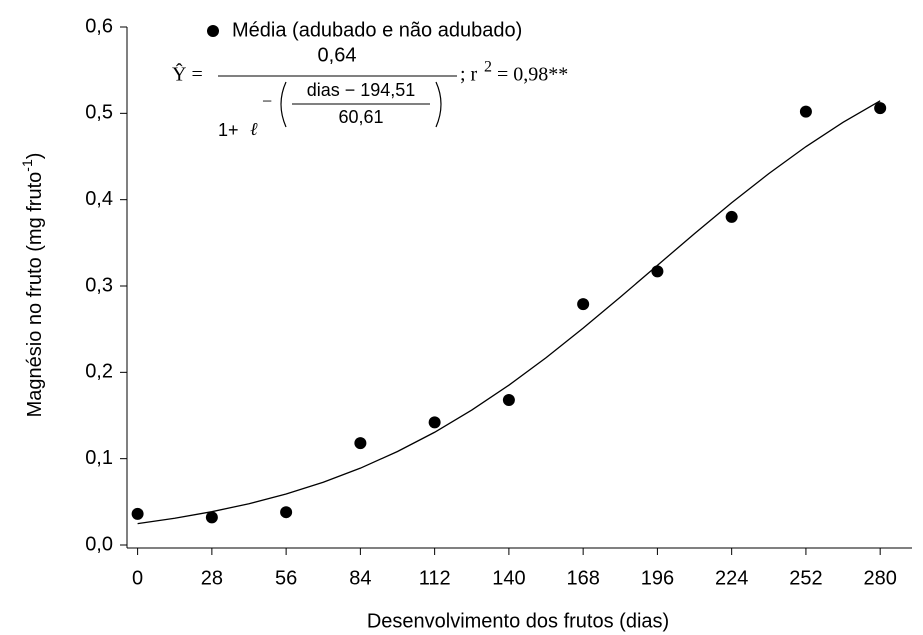  I want to click on y-title-end: ), so click(35, 156).